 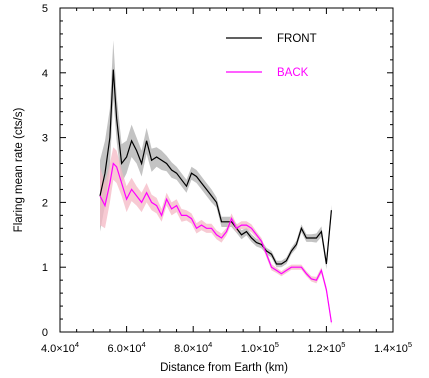 I want to click on legend-back-label: BACK, so click(x=293, y=73).